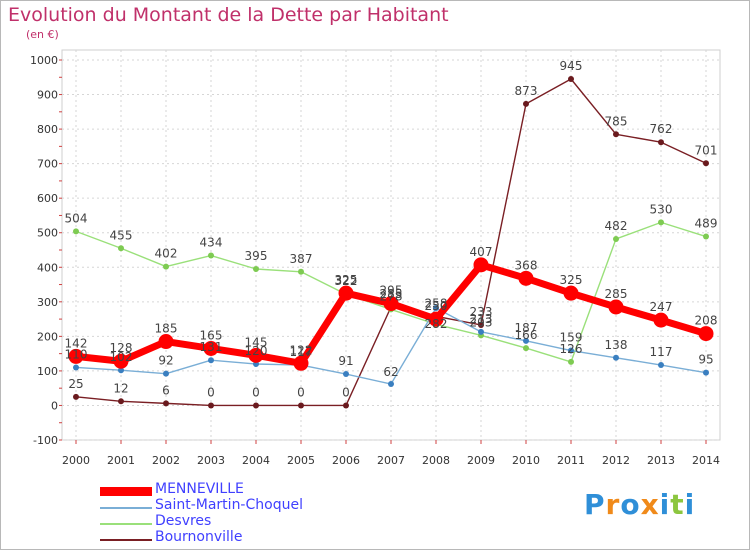 This screenshot has height=550, width=750. I want to click on data-label: 285, so click(391, 294).